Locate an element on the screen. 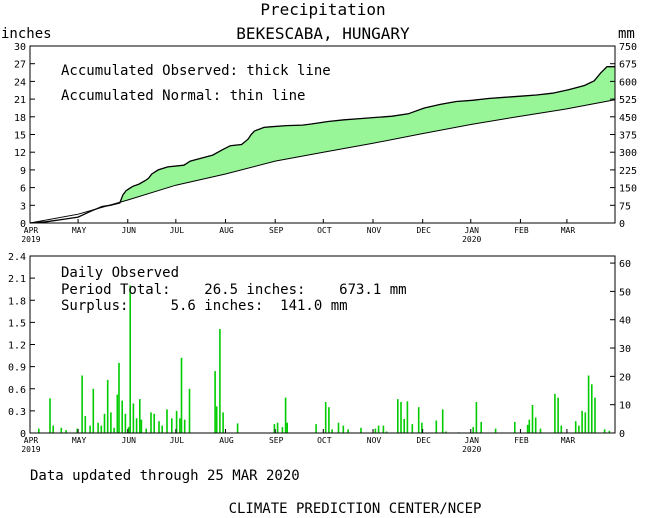 This screenshot has height=518, width=646. y2-tick-label: 525 is located at coordinates (628, 100).